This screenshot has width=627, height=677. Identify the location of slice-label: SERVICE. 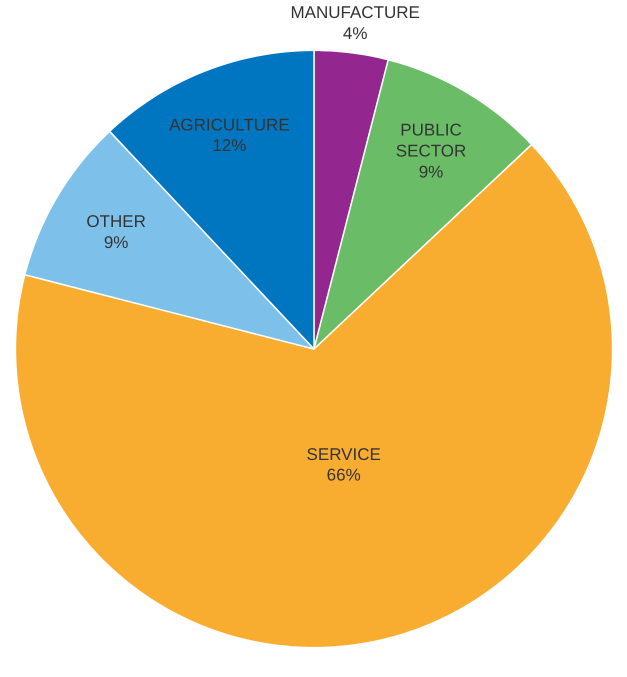
(343, 454).